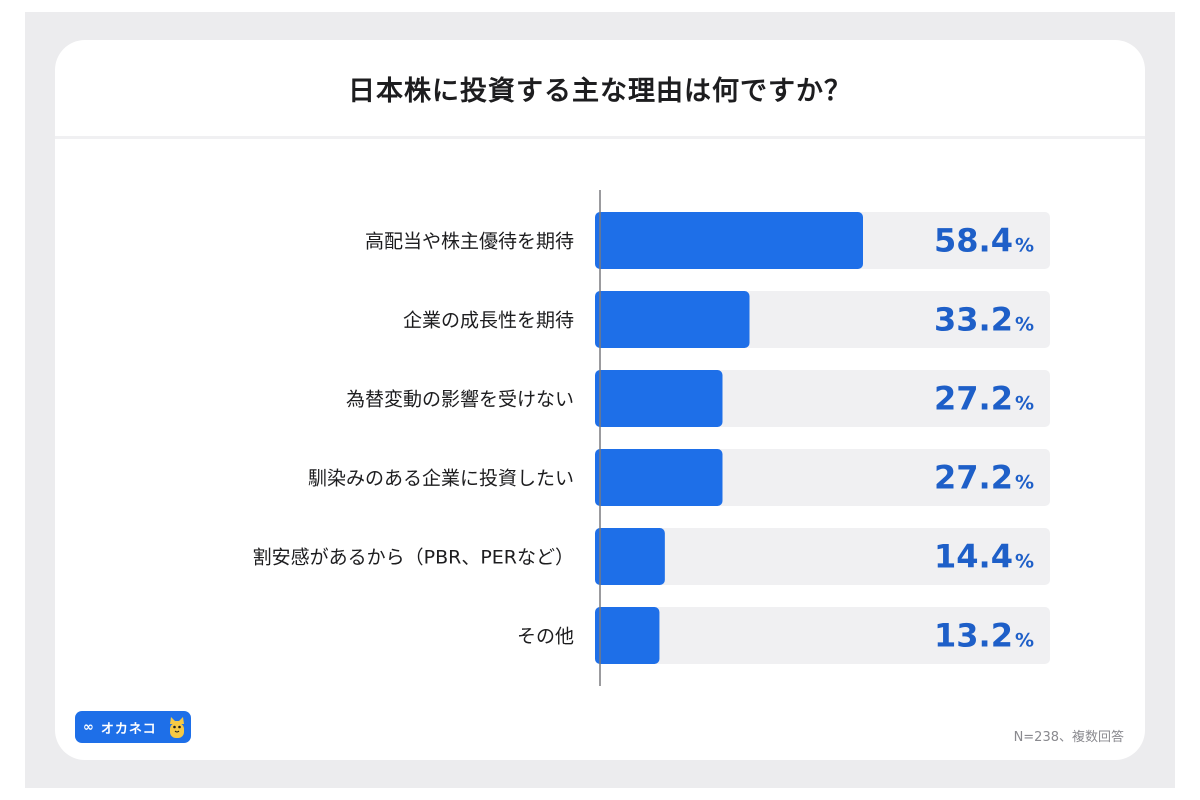  I want to click on brand-logo: ∞ オカネコ, so click(133, 727).